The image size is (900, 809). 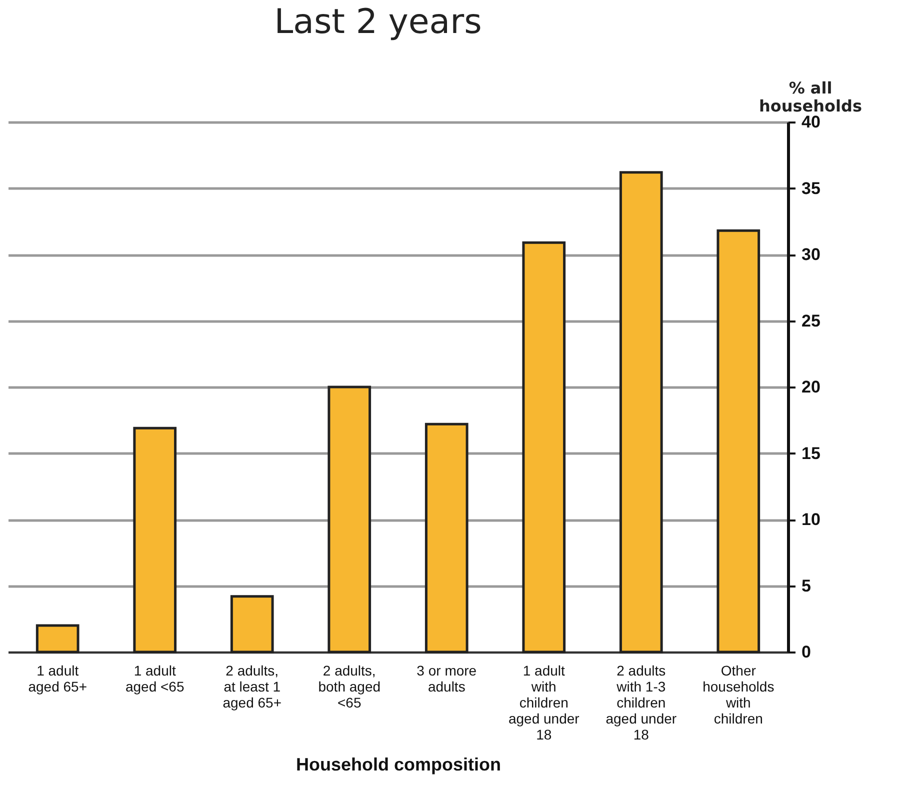 What do you see at coordinates (398, 764) in the screenshot?
I see `x-axis-title: Household composition` at bounding box center [398, 764].